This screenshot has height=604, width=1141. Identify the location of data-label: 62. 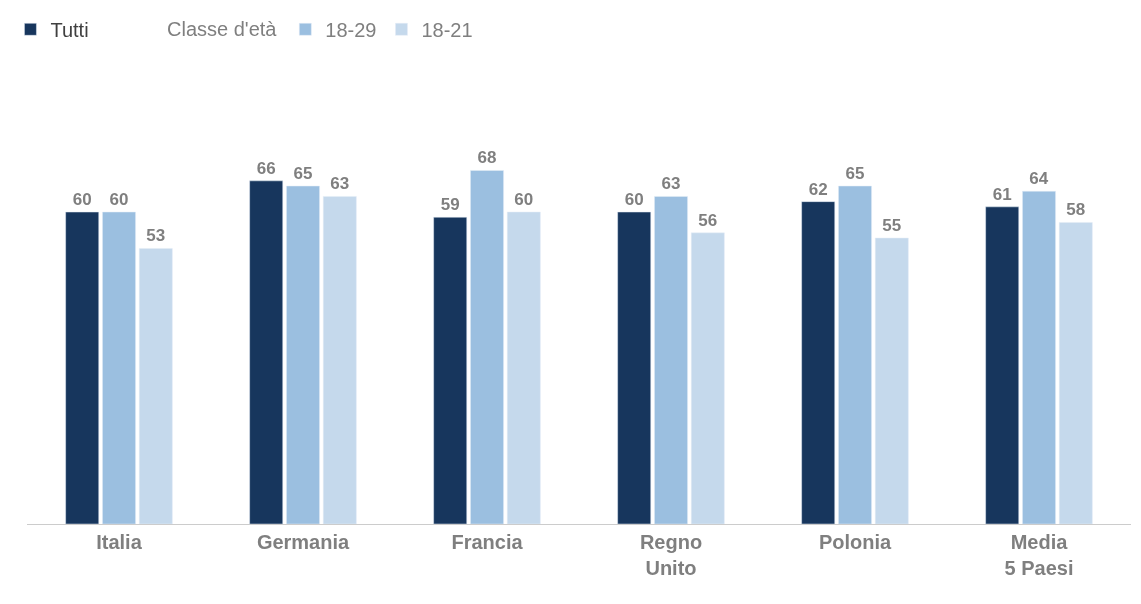
(818, 189).